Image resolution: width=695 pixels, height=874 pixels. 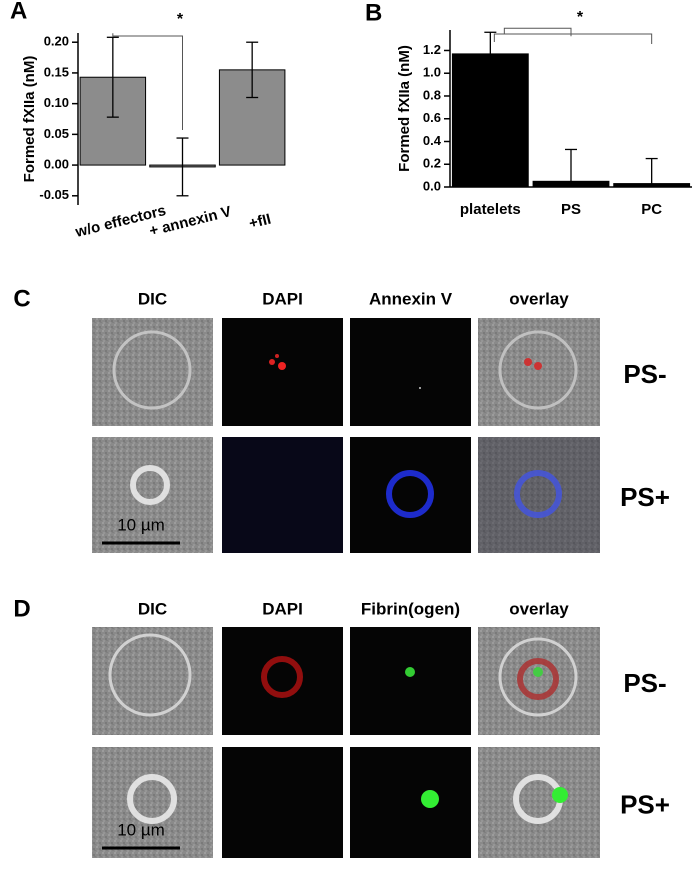 What do you see at coordinates (18, 12) in the screenshot?
I see `panel-label: A` at bounding box center [18, 12].